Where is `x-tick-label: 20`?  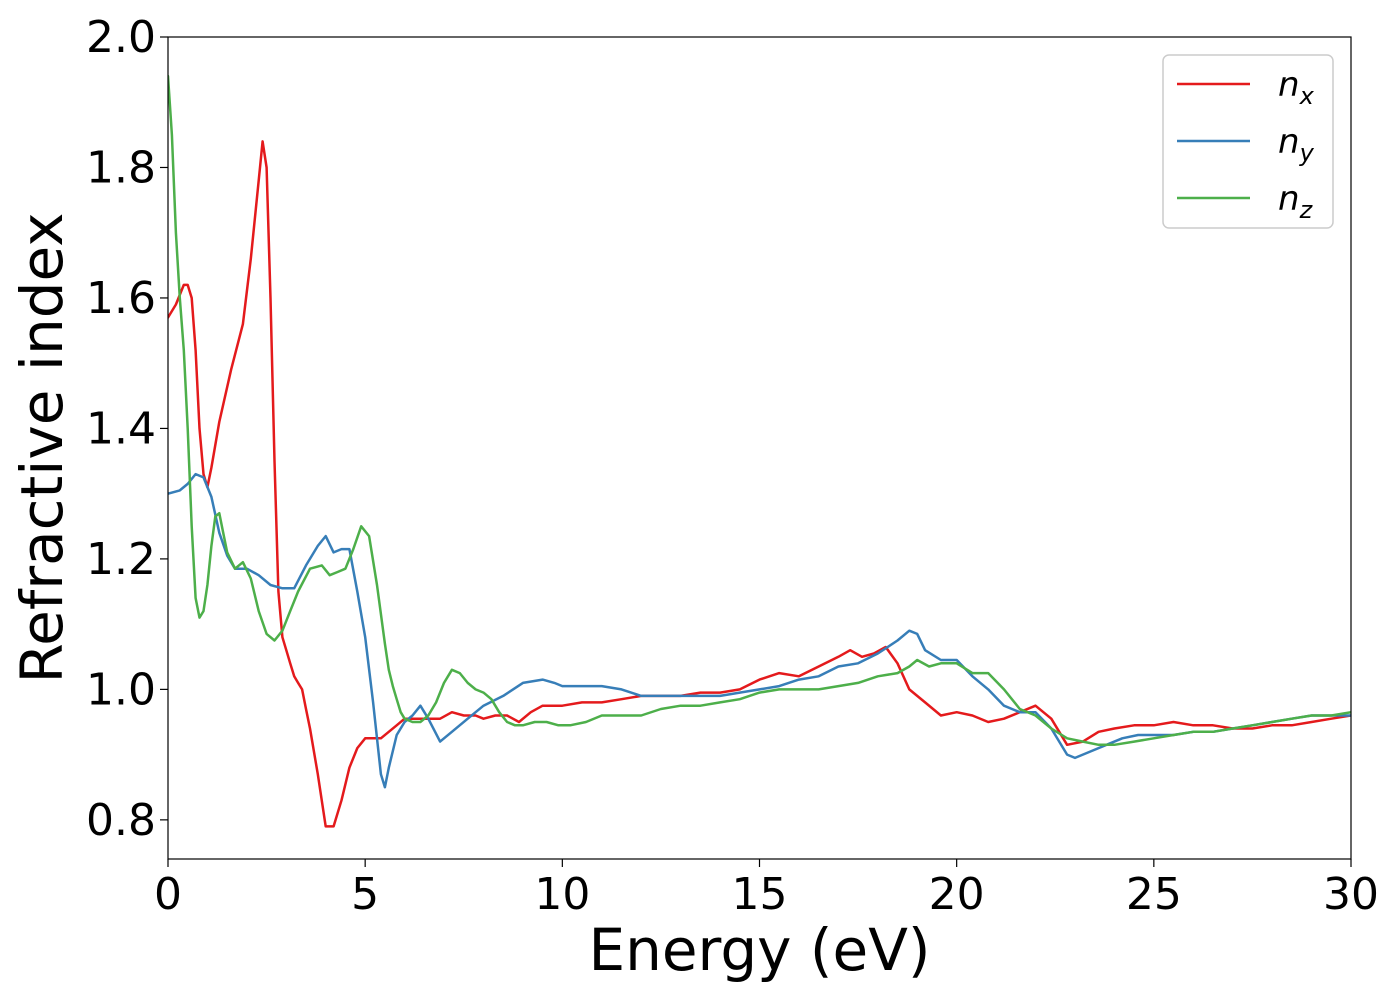 x-tick-label: 20 is located at coordinates (957, 894).